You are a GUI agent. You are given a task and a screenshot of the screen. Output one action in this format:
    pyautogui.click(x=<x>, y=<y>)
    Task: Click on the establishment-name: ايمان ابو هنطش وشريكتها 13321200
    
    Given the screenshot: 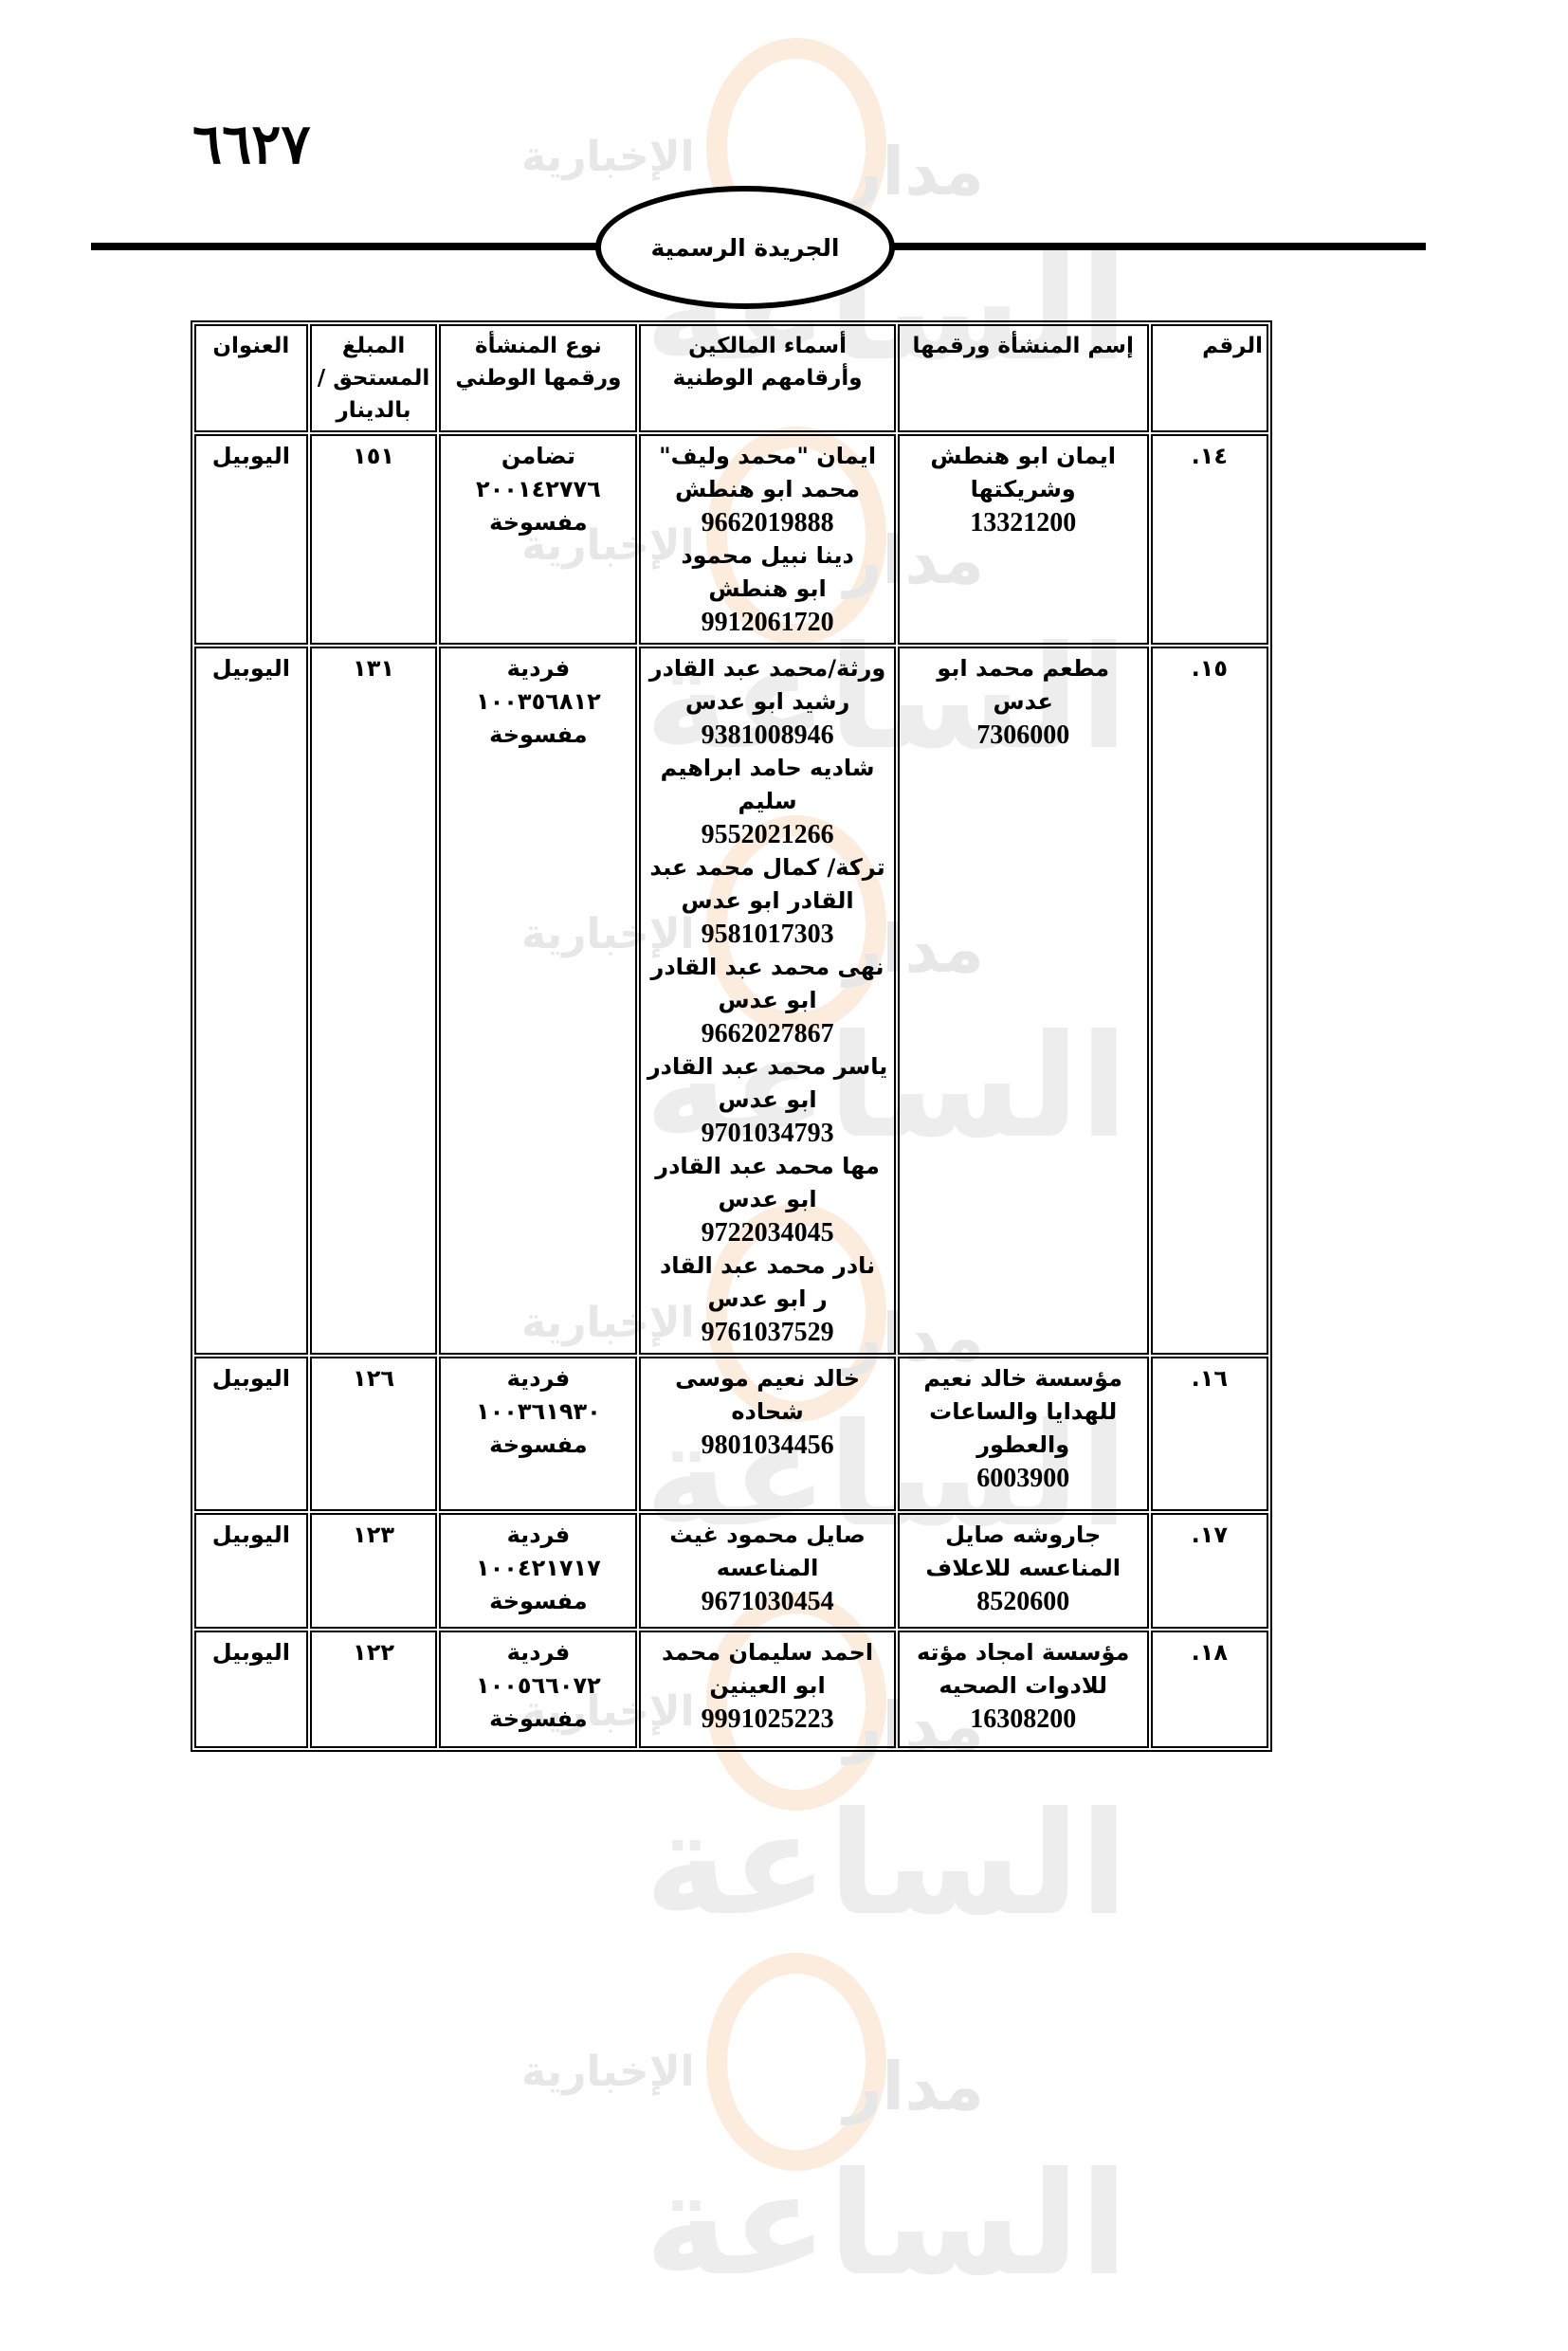 What is the action you would take?
    pyautogui.click(x=1023, y=539)
    